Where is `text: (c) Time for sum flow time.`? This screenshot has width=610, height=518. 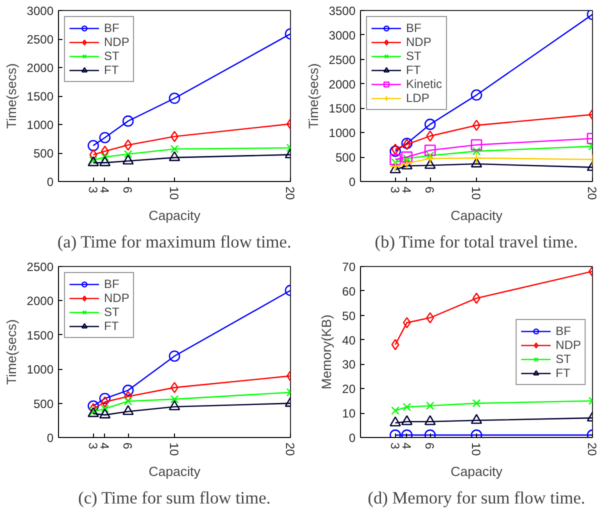 text: (c) Time for sum flow time. is located at coordinates (174, 498).